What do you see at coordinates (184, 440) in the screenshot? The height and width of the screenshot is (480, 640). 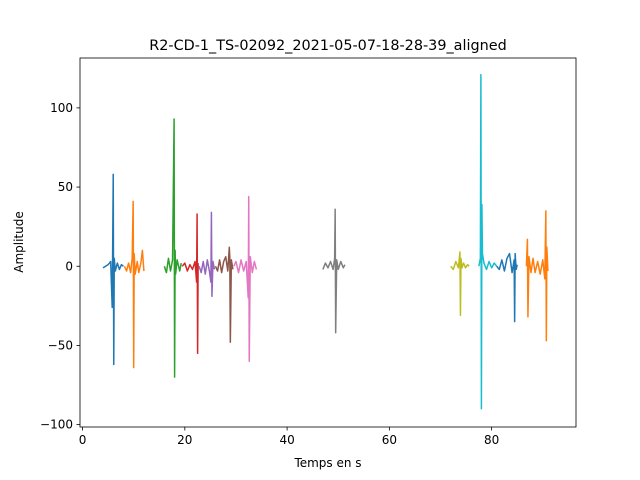 I see `x-tick-label-1: 20` at bounding box center [184, 440].